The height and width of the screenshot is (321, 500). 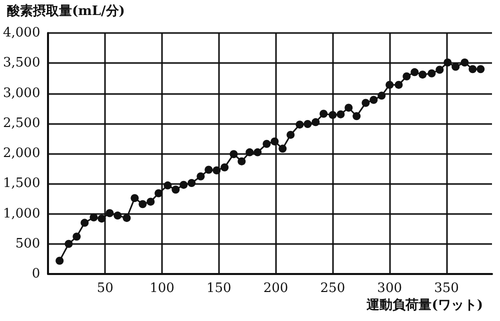 I want to click on x-tick-label: 150, so click(x=219, y=288).